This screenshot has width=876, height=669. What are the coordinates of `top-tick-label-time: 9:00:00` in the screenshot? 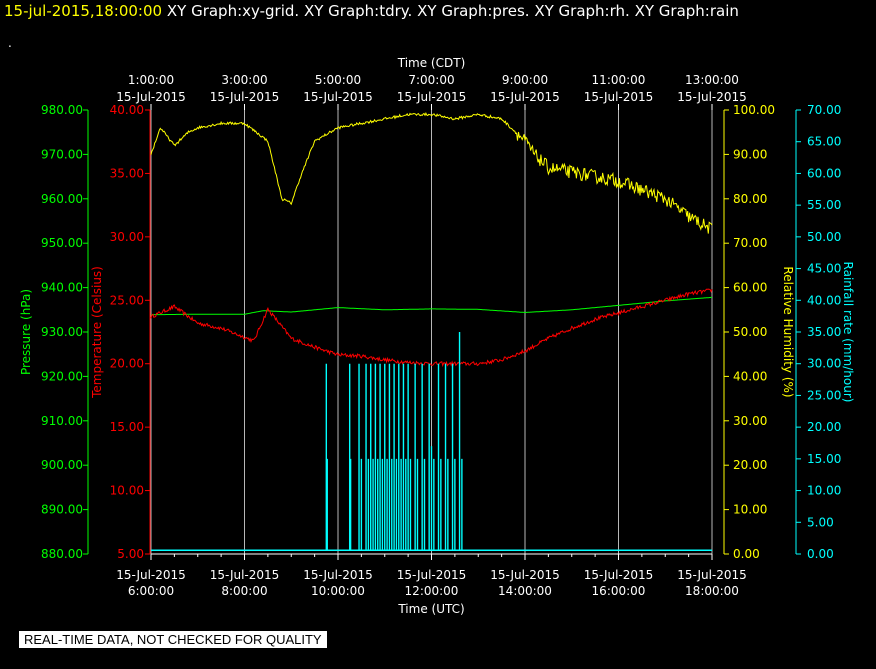 It's located at (525, 80).